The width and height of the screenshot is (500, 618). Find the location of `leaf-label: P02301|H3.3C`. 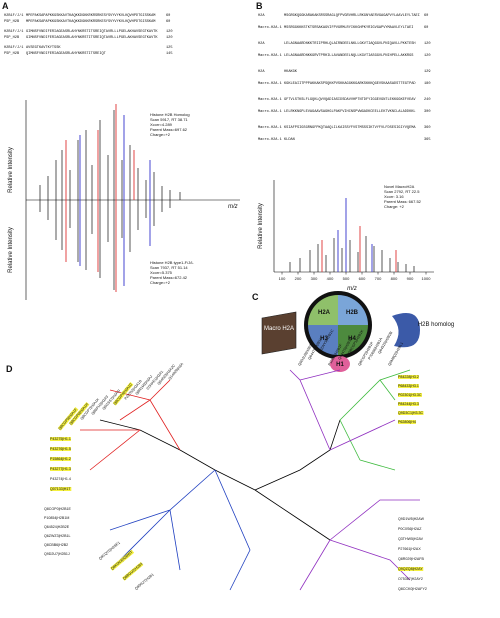

leaf-label: P02301|H3.3C is located at coordinates (410, 395).